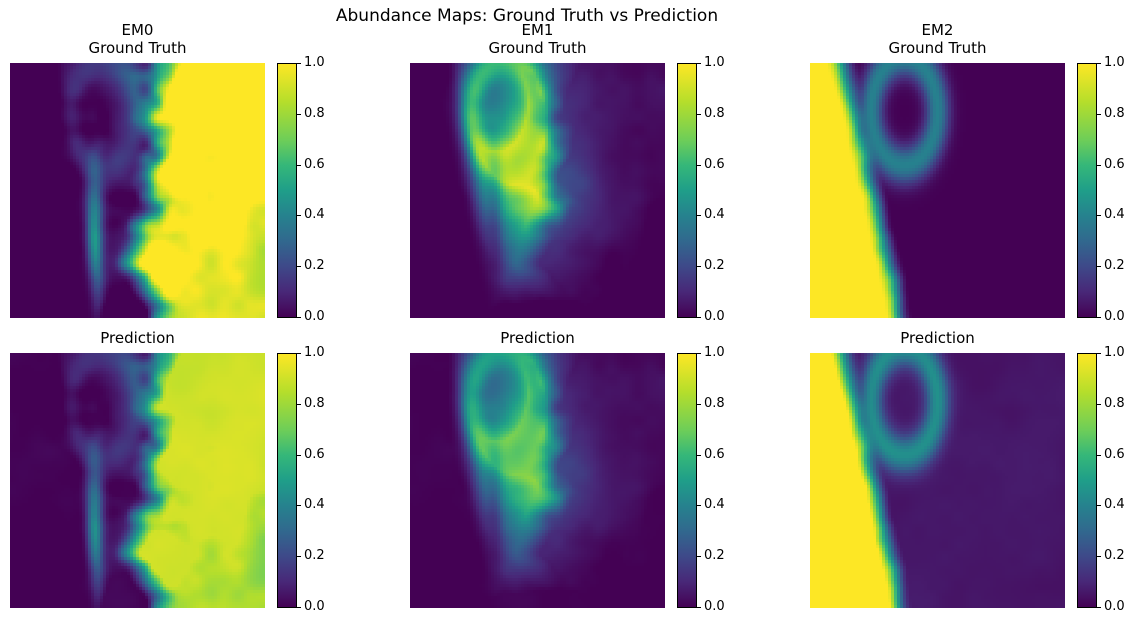 This screenshot has height=627, width=1132. I want to click on colorbar-tick-label-em1-pred-5: 1.0, so click(714, 352).